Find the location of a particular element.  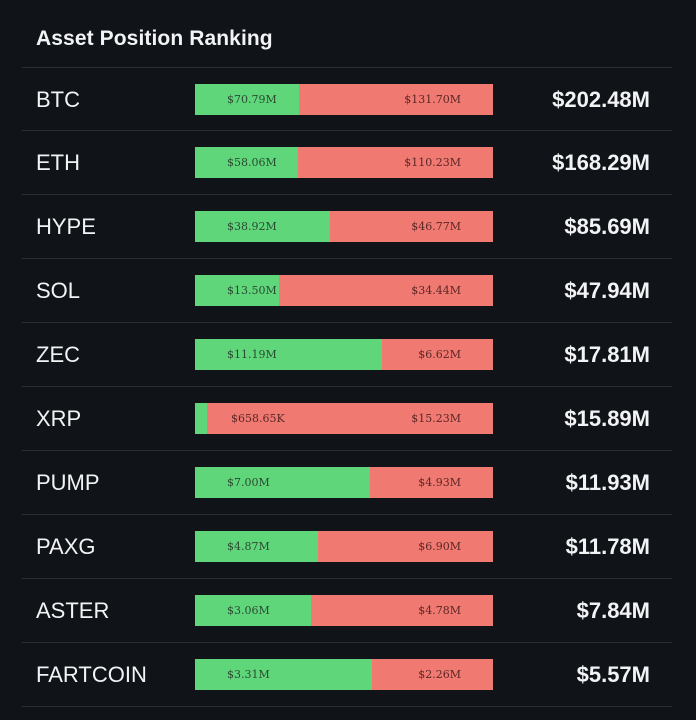

long-short-bar: $38.92M $46.77M is located at coordinates (344, 226).